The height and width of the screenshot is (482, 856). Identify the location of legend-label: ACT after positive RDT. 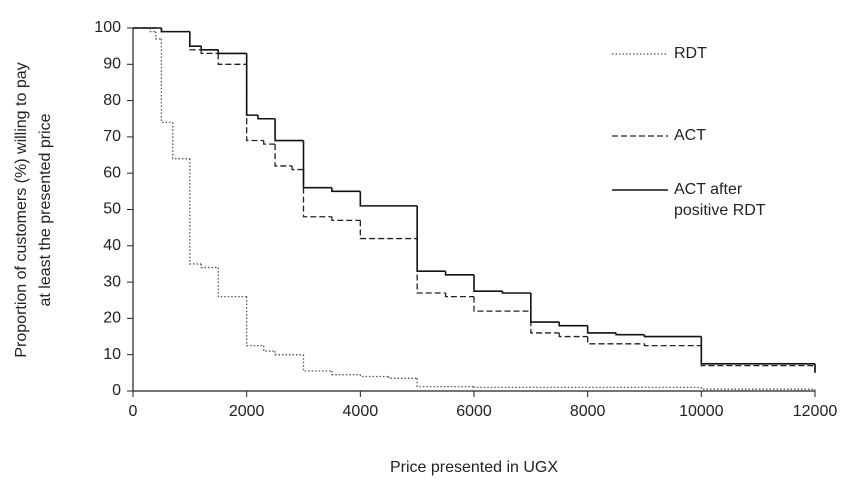
(720, 200).